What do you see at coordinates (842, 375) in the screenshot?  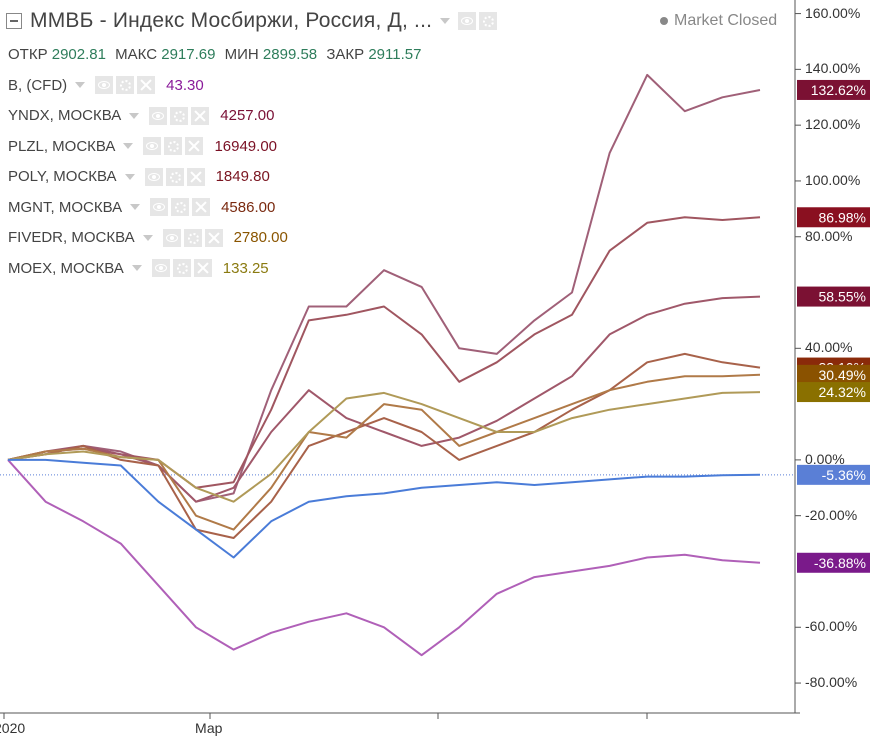 I see `svg-text: 30.49%` at bounding box center [842, 375].